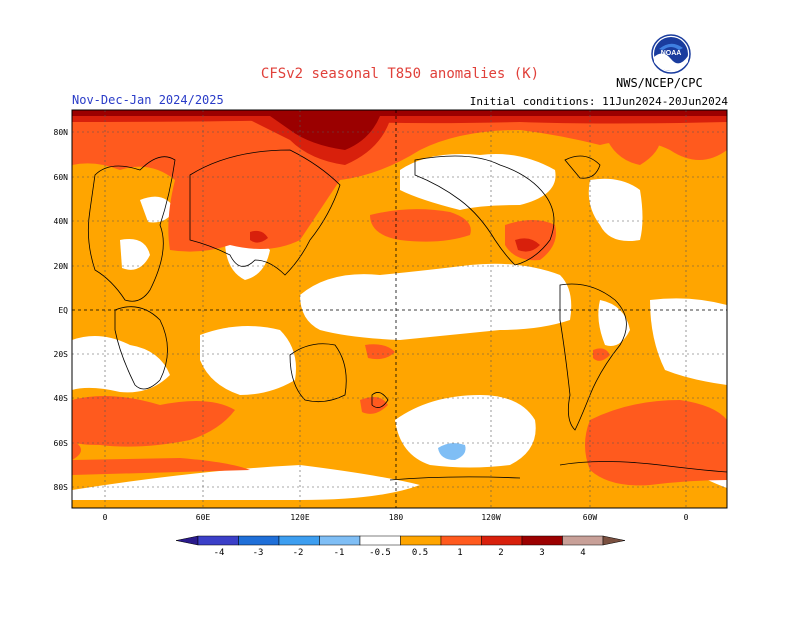 This screenshot has width=800, height=618. I want to click on colorbar-label-neg2: -2, so click(298, 553).